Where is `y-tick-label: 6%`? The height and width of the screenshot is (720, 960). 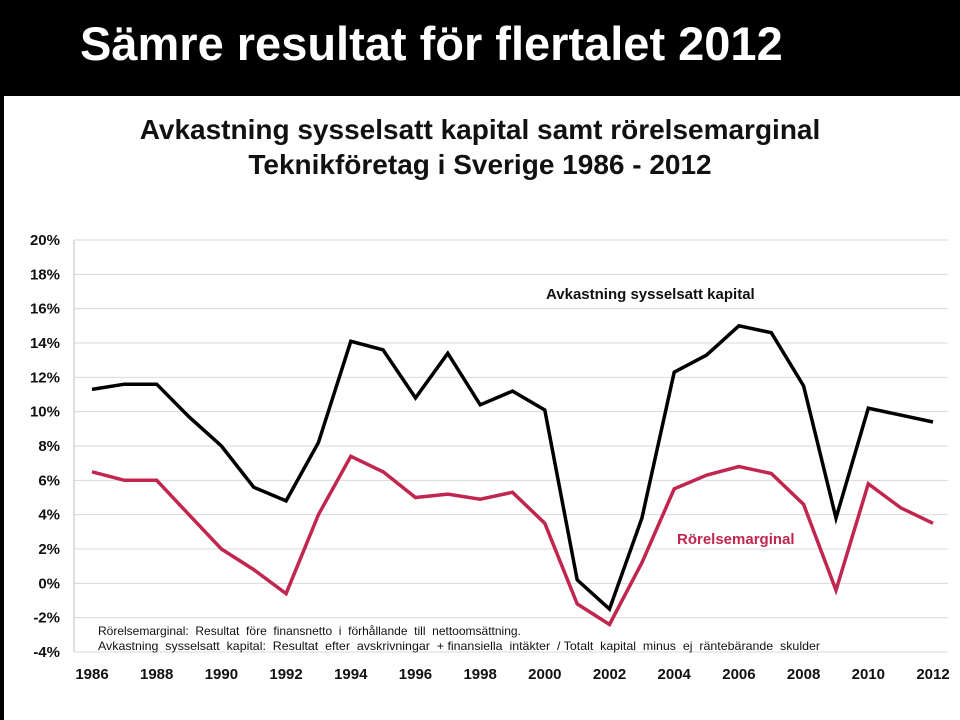
y-tick-label: 6% is located at coordinates (49, 480).